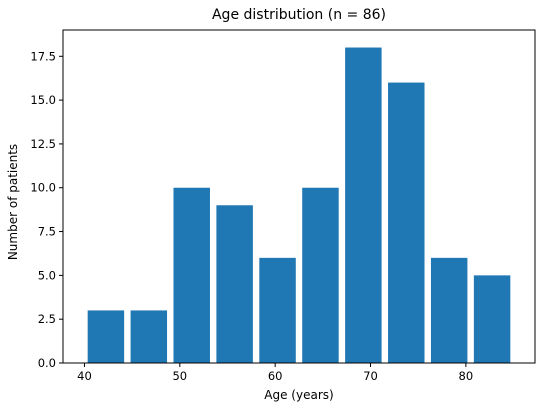 The image size is (550, 410). I want to click on x-tick-label: 50, so click(179, 376).